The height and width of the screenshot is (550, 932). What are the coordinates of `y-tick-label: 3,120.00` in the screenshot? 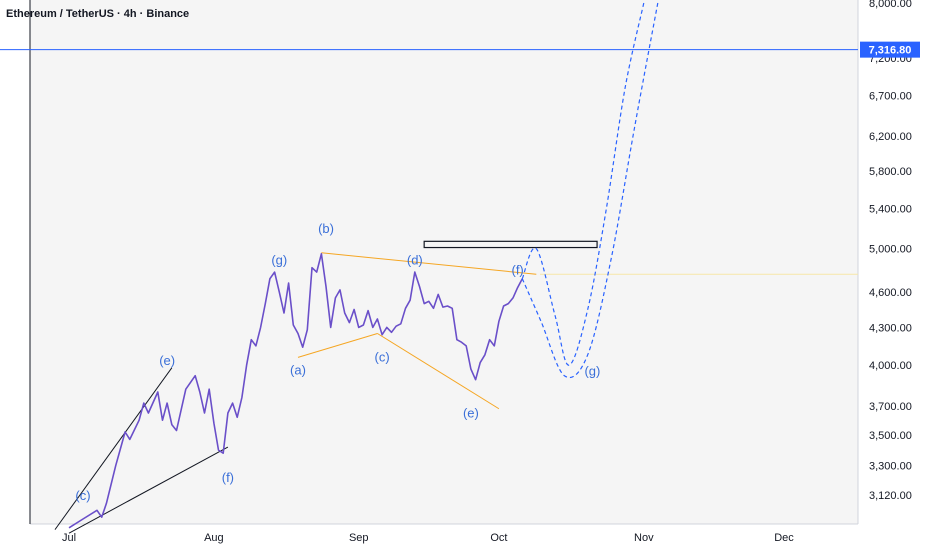 It's located at (890, 496).